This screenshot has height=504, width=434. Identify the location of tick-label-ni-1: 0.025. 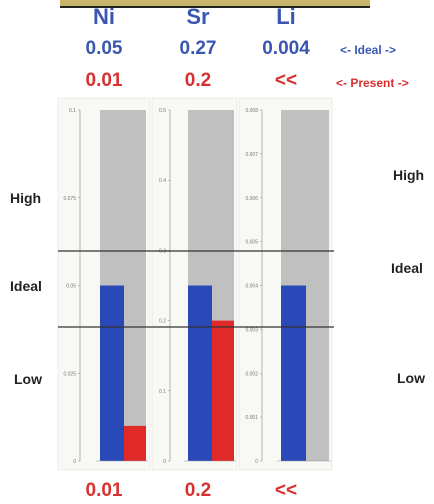
(69, 374).